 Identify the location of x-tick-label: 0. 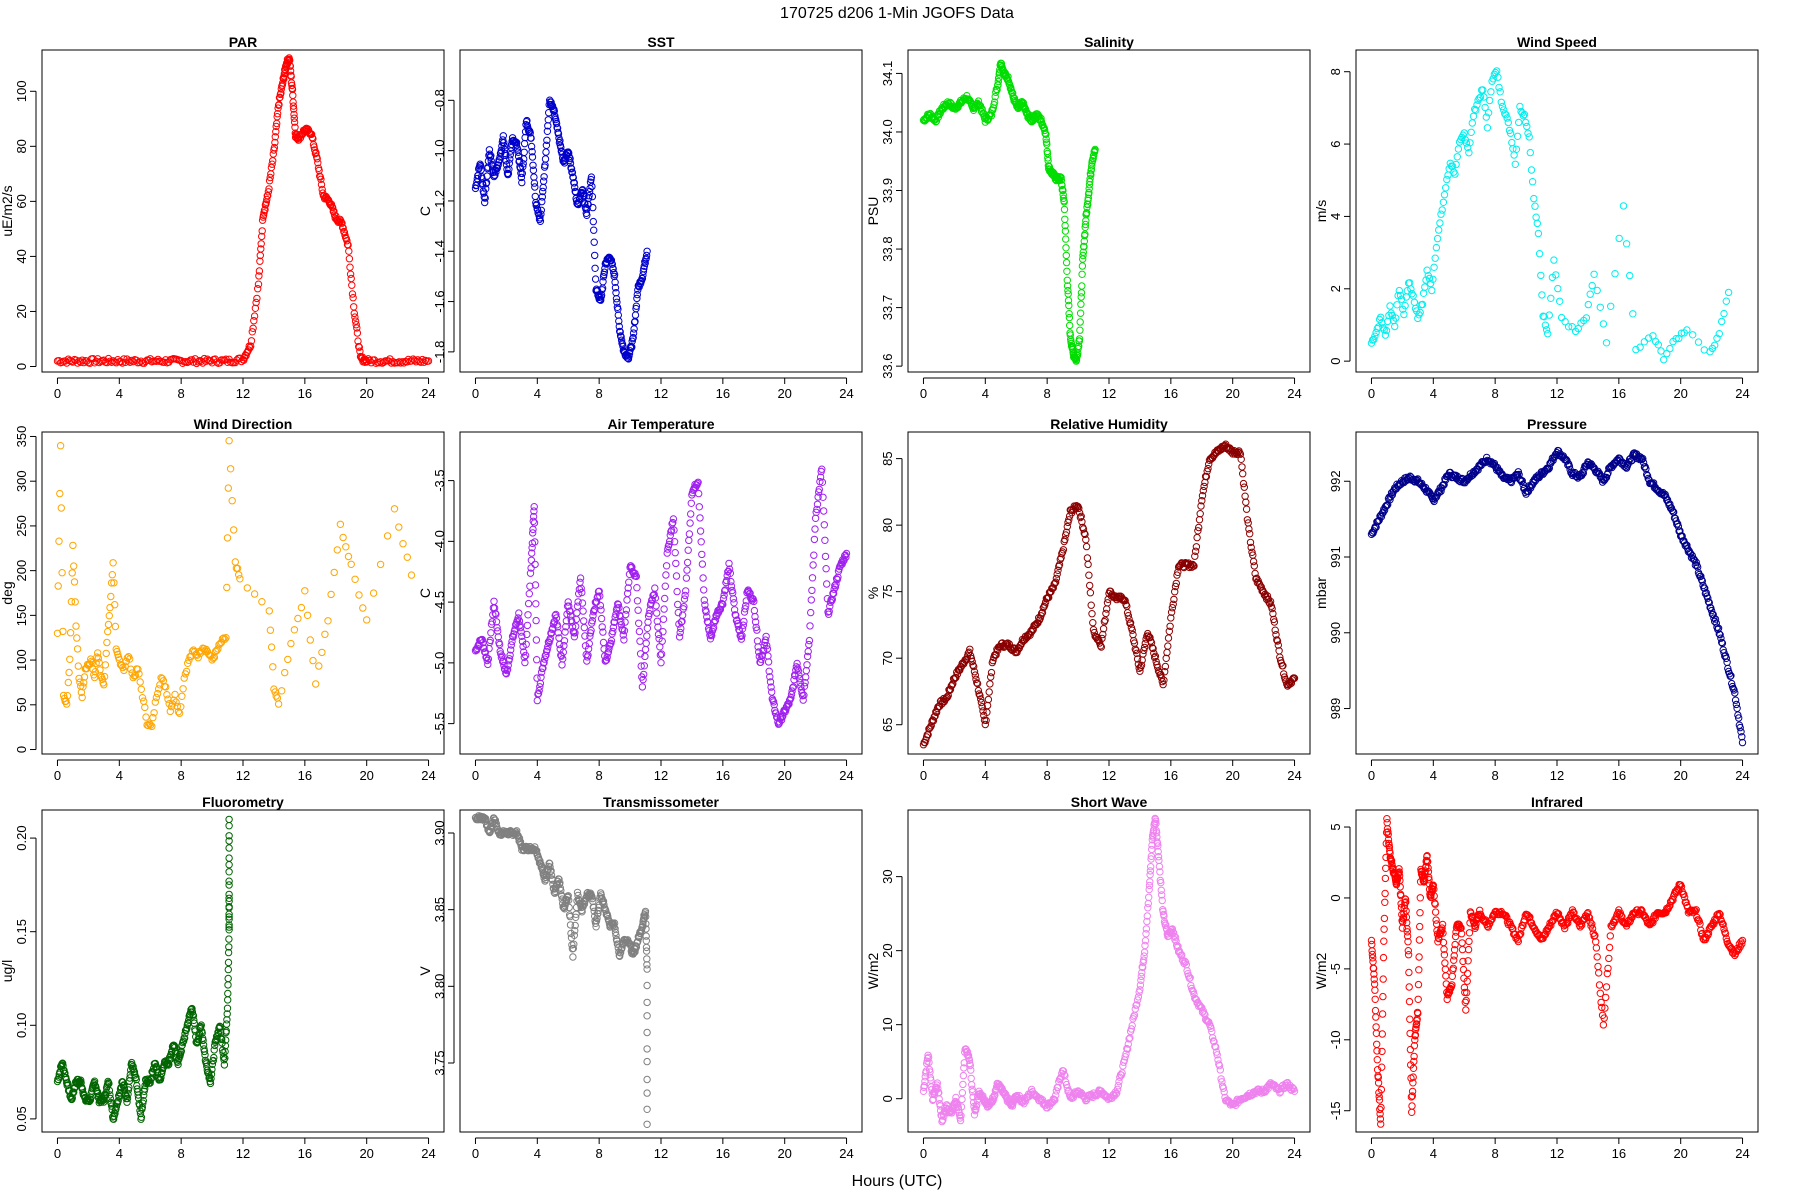
(1371, 393).